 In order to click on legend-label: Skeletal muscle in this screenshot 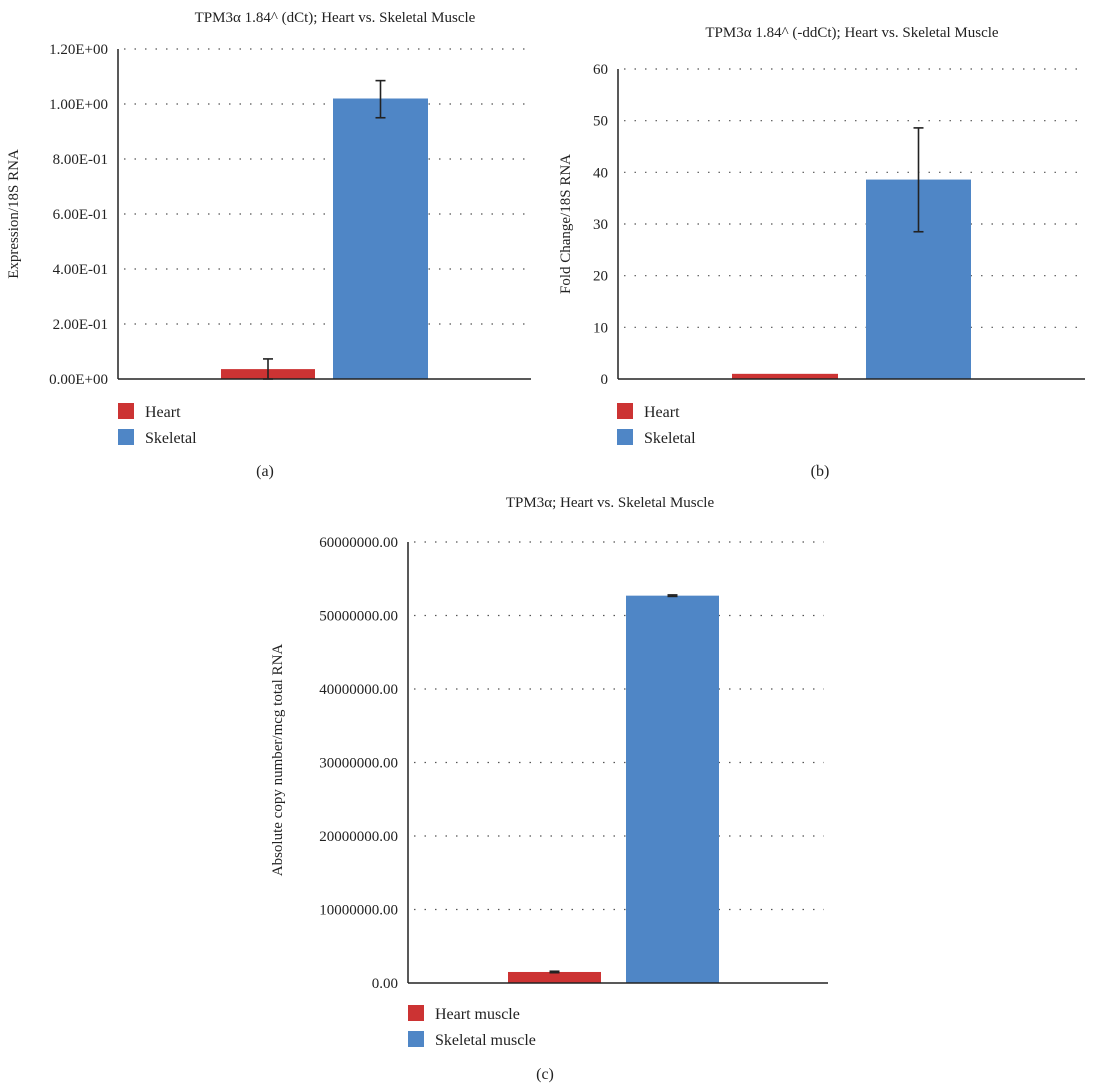, I will do `click(485, 1040)`.